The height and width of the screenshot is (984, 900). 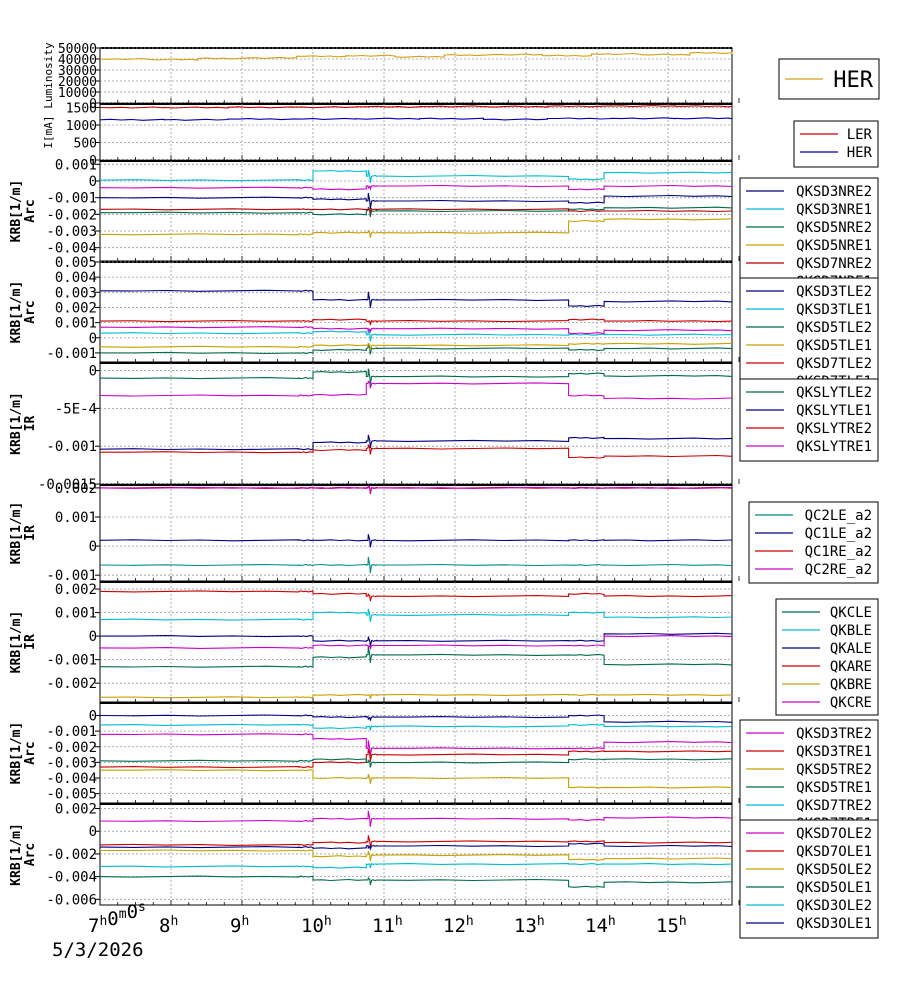 I want to click on series-line-qksd3tle2, so click(x=416, y=298).